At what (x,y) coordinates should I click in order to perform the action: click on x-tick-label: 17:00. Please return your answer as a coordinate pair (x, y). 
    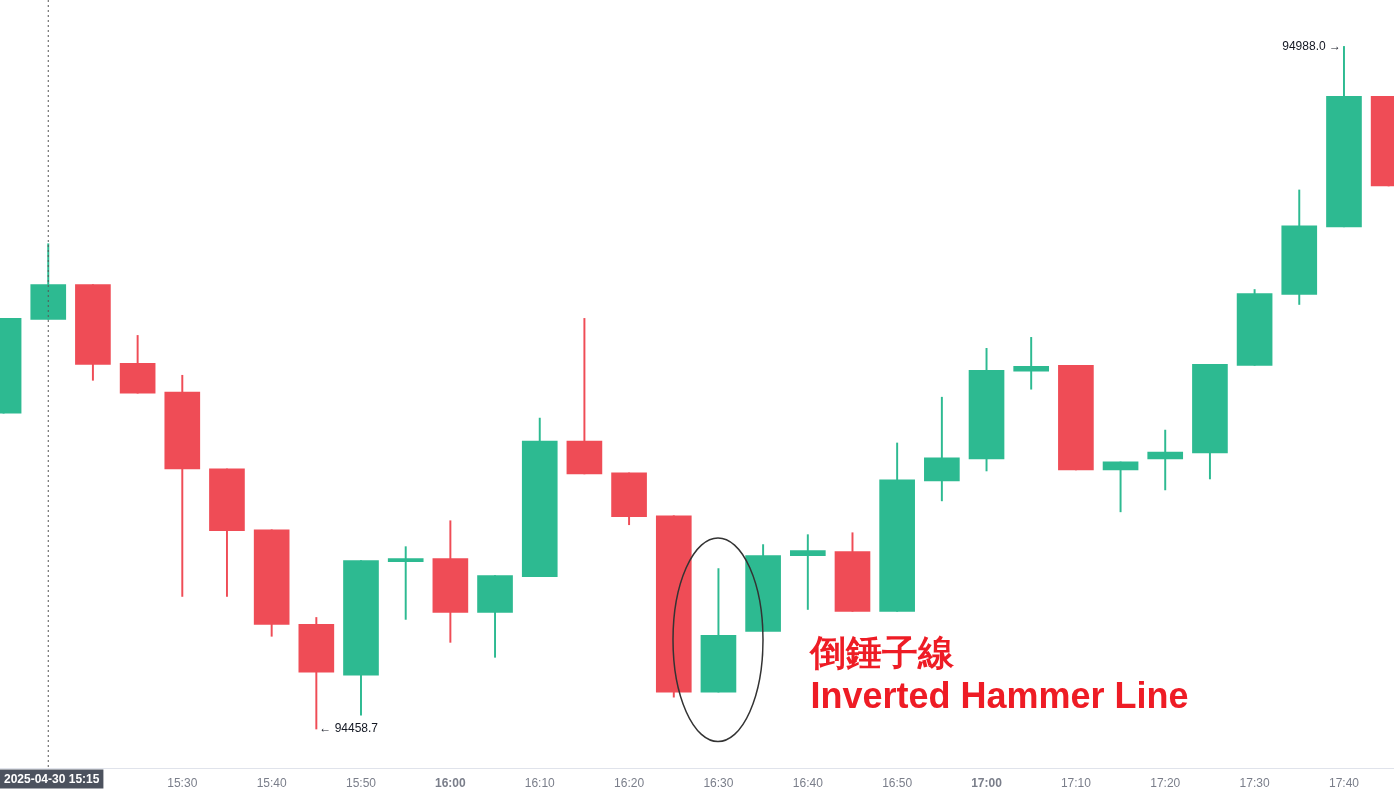
    Looking at the image, I should click on (987, 783).